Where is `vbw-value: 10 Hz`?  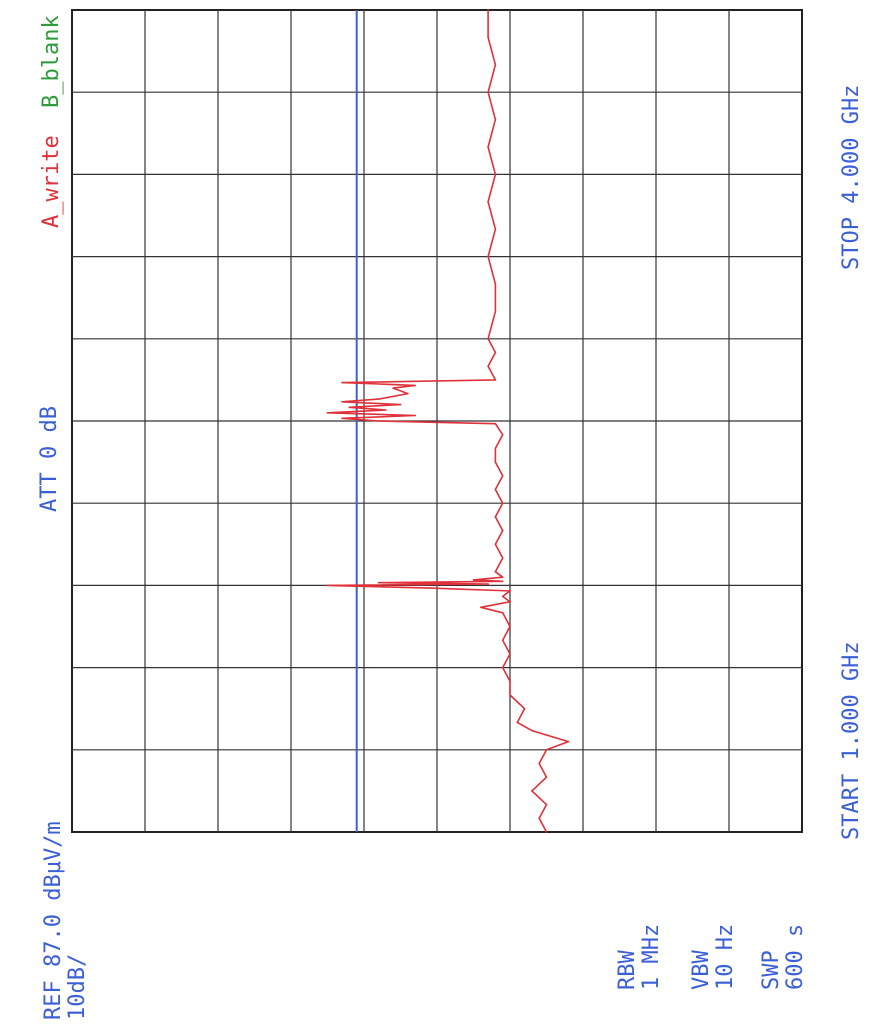 vbw-value: 10 Hz is located at coordinates (725, 957).